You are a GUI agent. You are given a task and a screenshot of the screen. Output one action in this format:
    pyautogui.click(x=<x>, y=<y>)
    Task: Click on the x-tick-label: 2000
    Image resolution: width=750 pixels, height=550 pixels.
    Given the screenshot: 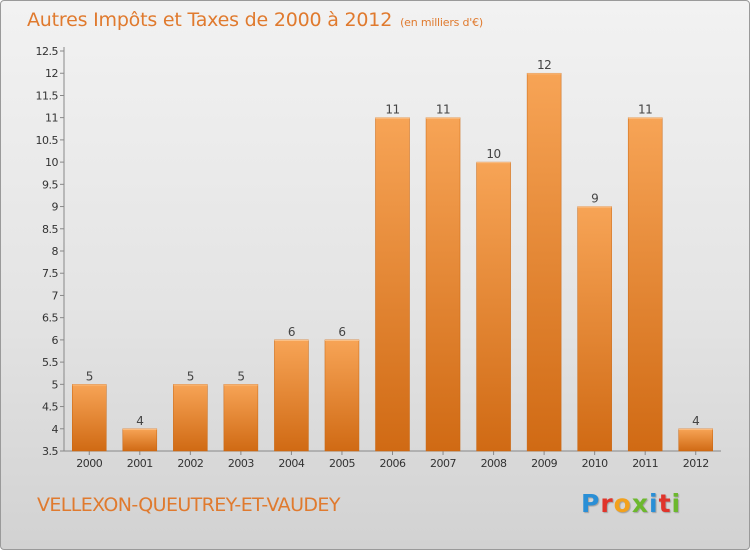 What is the action you would take?
    pyautogui.click(x=89, y=463)
    